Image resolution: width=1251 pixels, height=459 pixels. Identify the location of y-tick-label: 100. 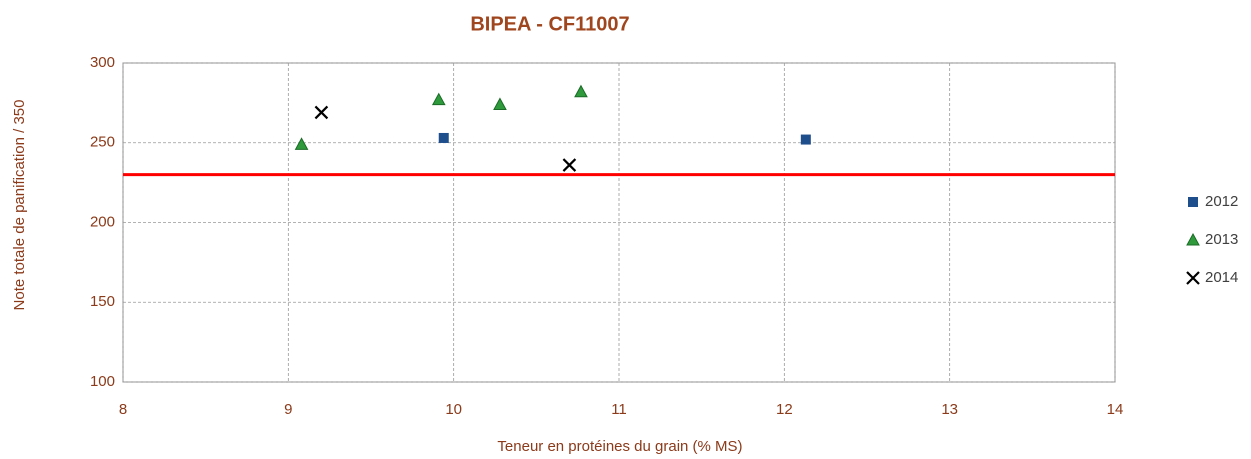
(102, 381).